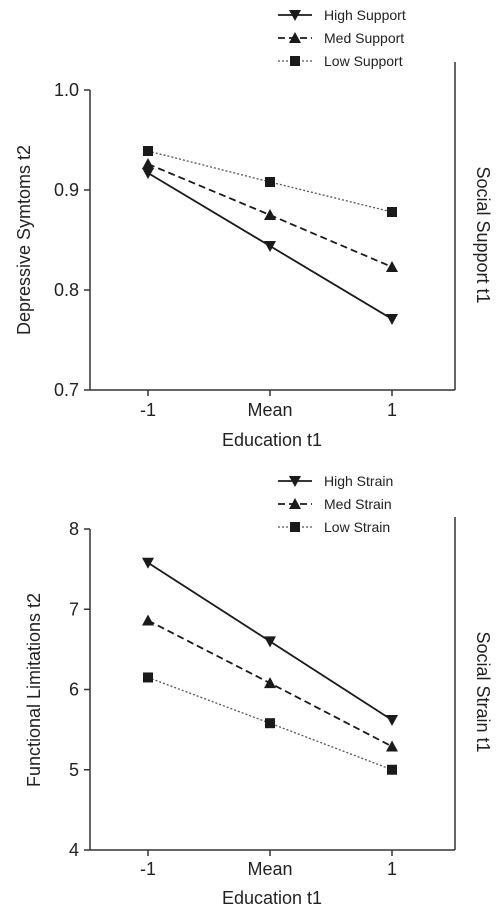 This screenshot has height=909, width=502. I want to click on legend-label: High Support, so click(365, 15).